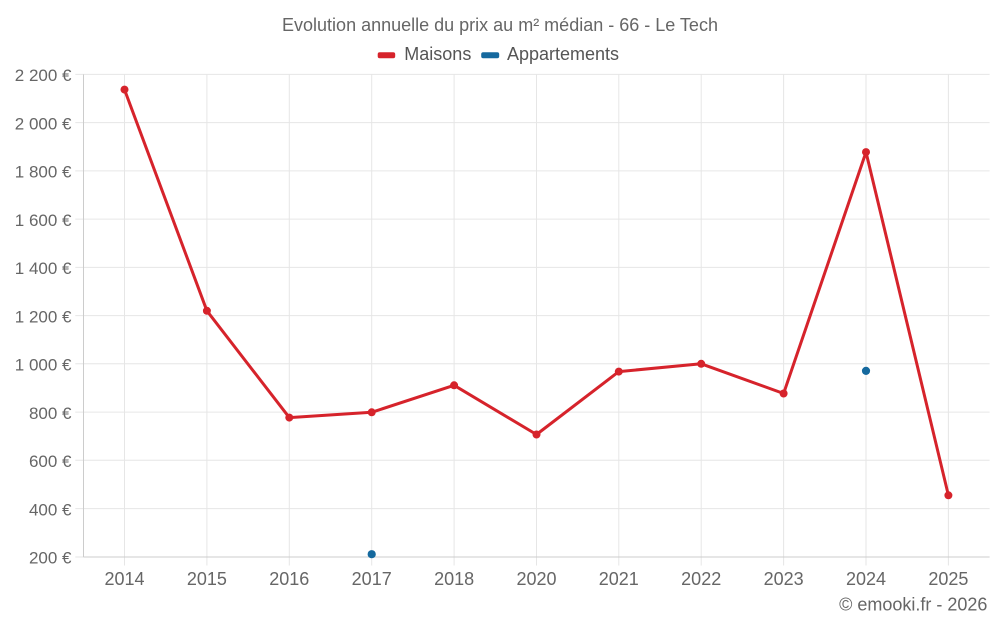 The height and width of the screenshot is (630, 1000). Describe the element at coordinates (43, 268) in the screenshot. I see `svg-text: 1 400 €` at that location.